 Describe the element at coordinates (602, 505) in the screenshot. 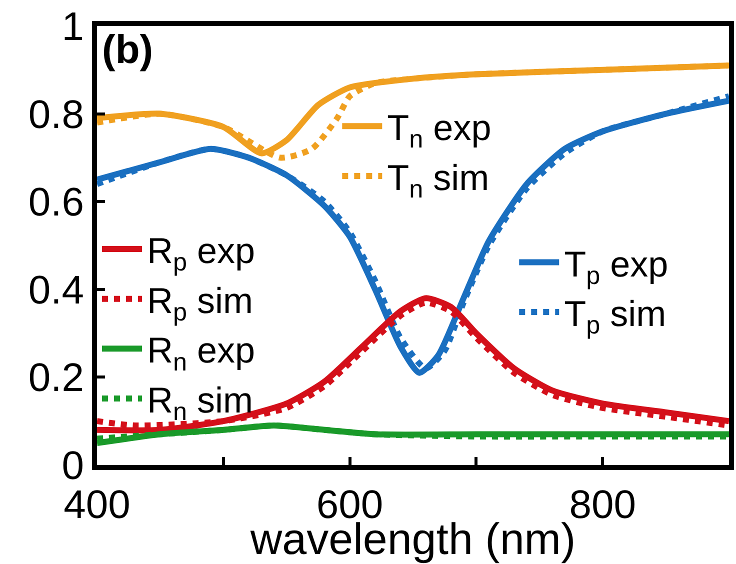

I see `x-tick-label: 800` at that location.